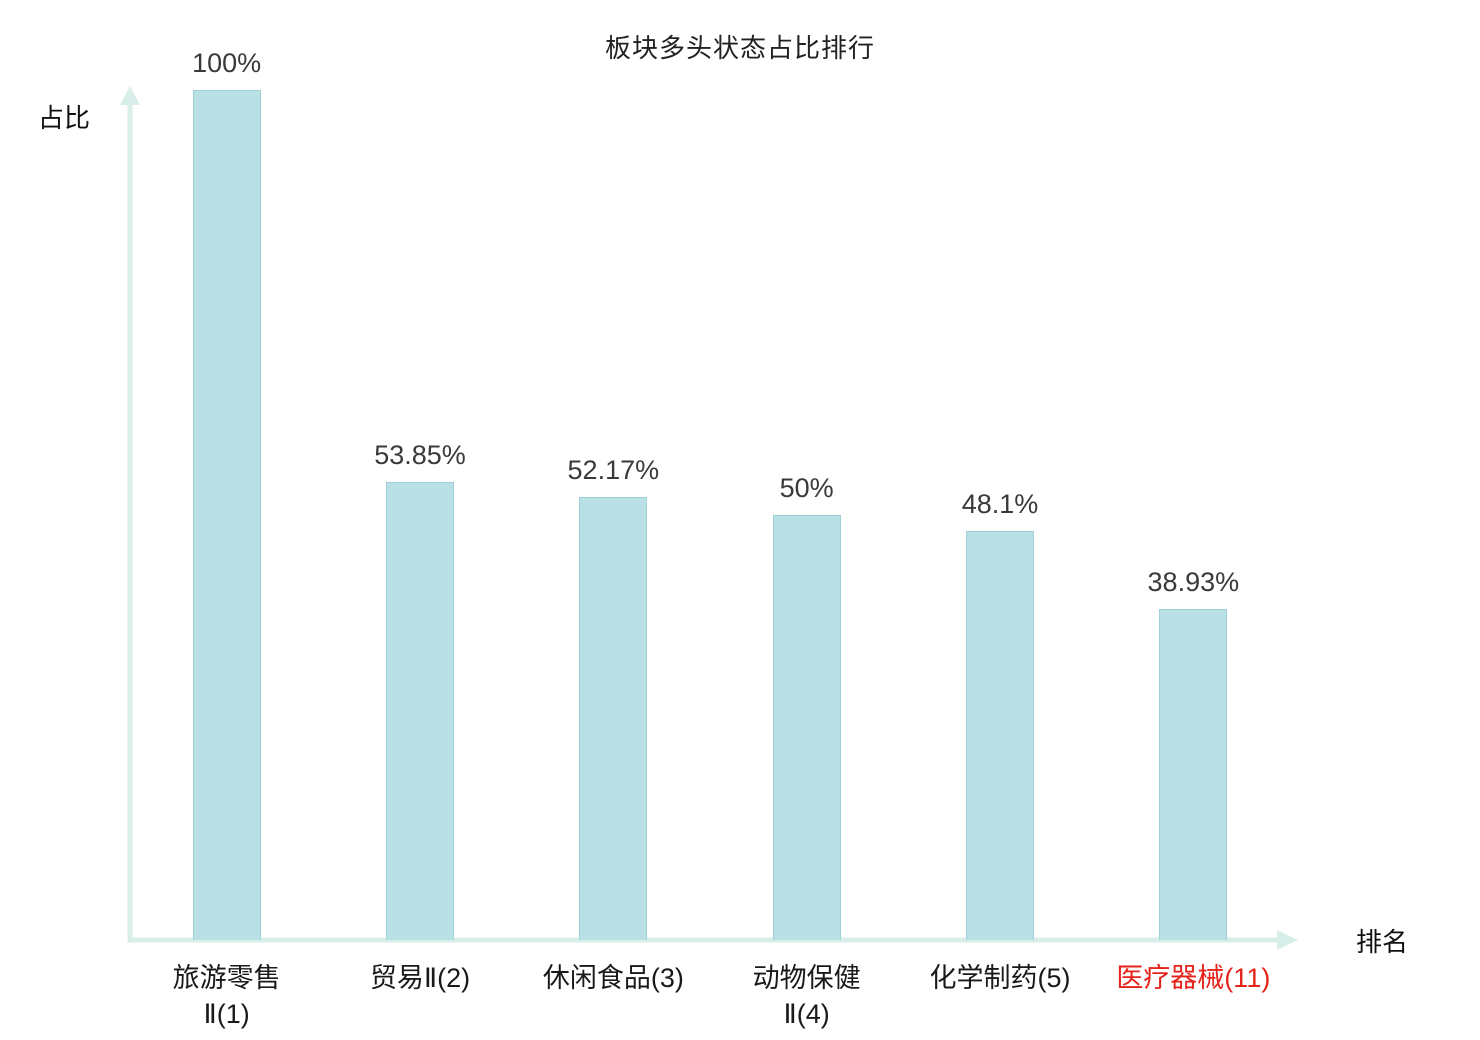 Image resolution: width=1480 pixels, height=1040 pixels. What do you see at coordinates (1000, 504) in the screenshot?
I see `bar-value-label: 48.1%` at bounding box center [1000, 504].